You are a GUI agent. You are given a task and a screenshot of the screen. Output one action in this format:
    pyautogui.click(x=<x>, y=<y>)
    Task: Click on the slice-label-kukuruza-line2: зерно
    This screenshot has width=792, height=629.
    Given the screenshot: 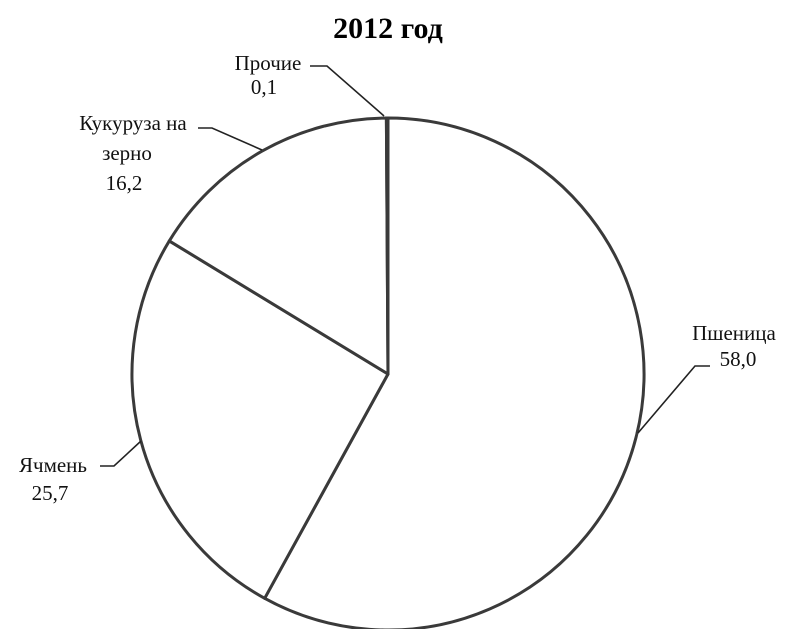 What is the action you would take?
    pyautogui.click(x=127, y=153)
    